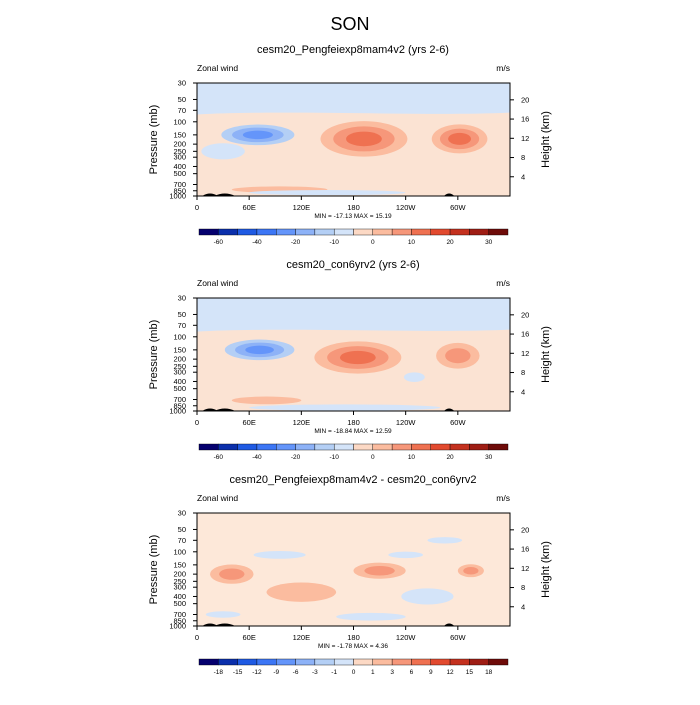 Image resolution: width=700 pixels, height=705 pixels. Describe the element at coordinates (302, 637) in the screenshot. I see `x-tick-label: 120E` at that location.